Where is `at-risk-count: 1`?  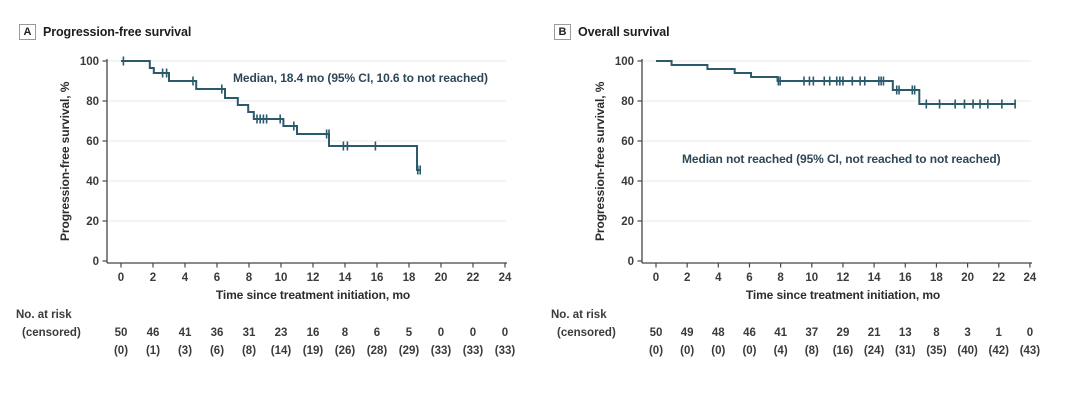
at-risk-count: 1 is located at coordinates (999, 333).